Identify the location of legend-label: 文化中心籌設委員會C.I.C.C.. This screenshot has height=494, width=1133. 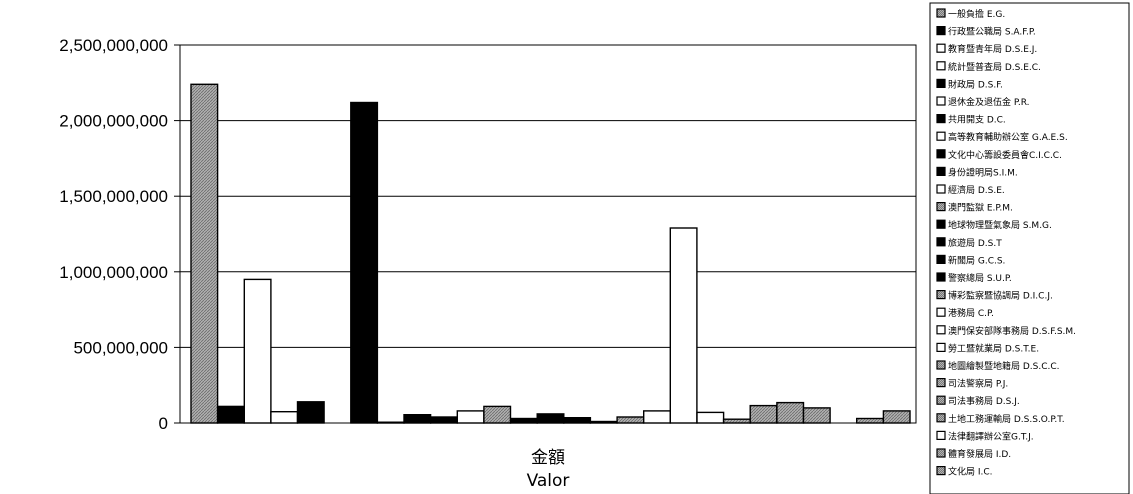
(1005, 155).